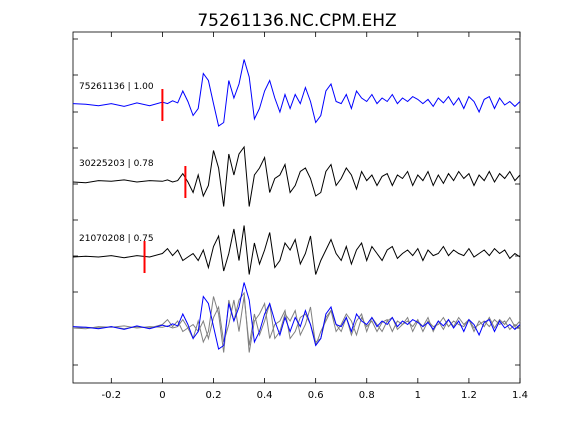  Describe the element at coordinates (296, 21) in the screenshot. I see `chart-title: 75261136.NC.CPM.EHZ` at that location.